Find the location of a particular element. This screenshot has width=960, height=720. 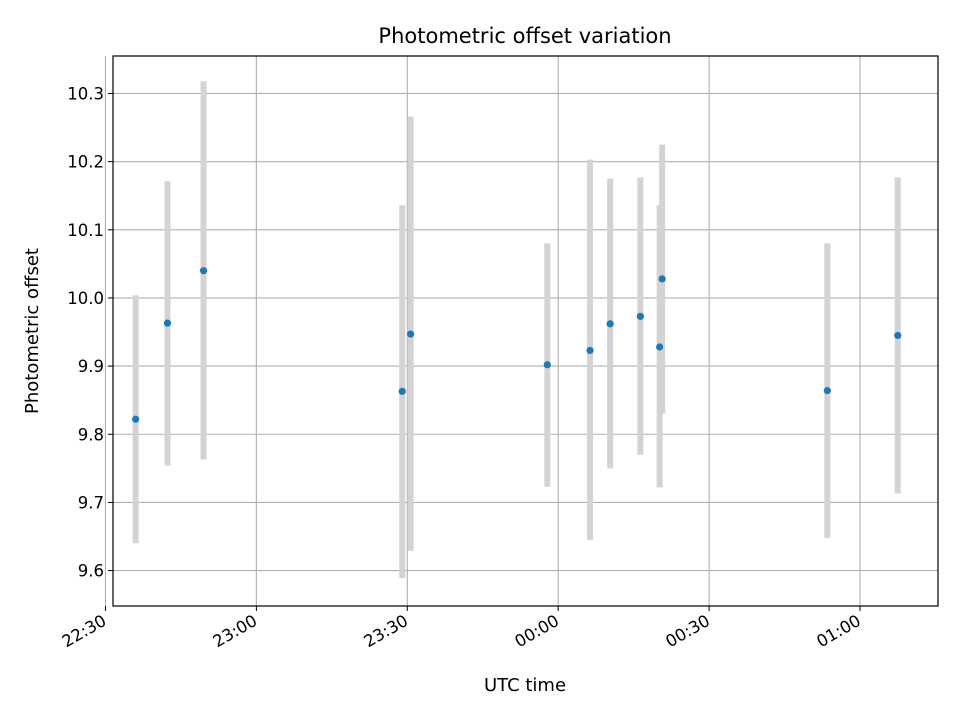

y-tick-label: 9.7 is located at coordinates (91, 502).